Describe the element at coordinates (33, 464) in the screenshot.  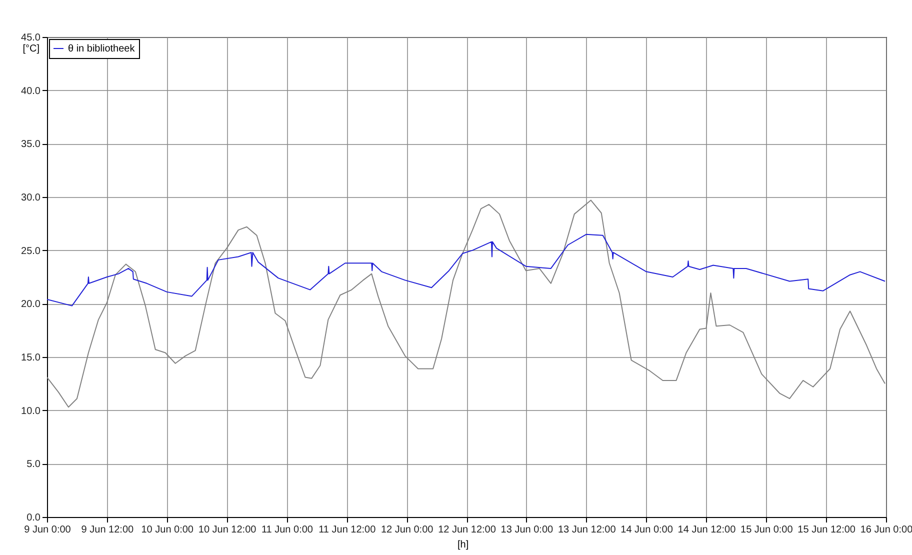
I see `y-tick-label: 5.0` at that location.